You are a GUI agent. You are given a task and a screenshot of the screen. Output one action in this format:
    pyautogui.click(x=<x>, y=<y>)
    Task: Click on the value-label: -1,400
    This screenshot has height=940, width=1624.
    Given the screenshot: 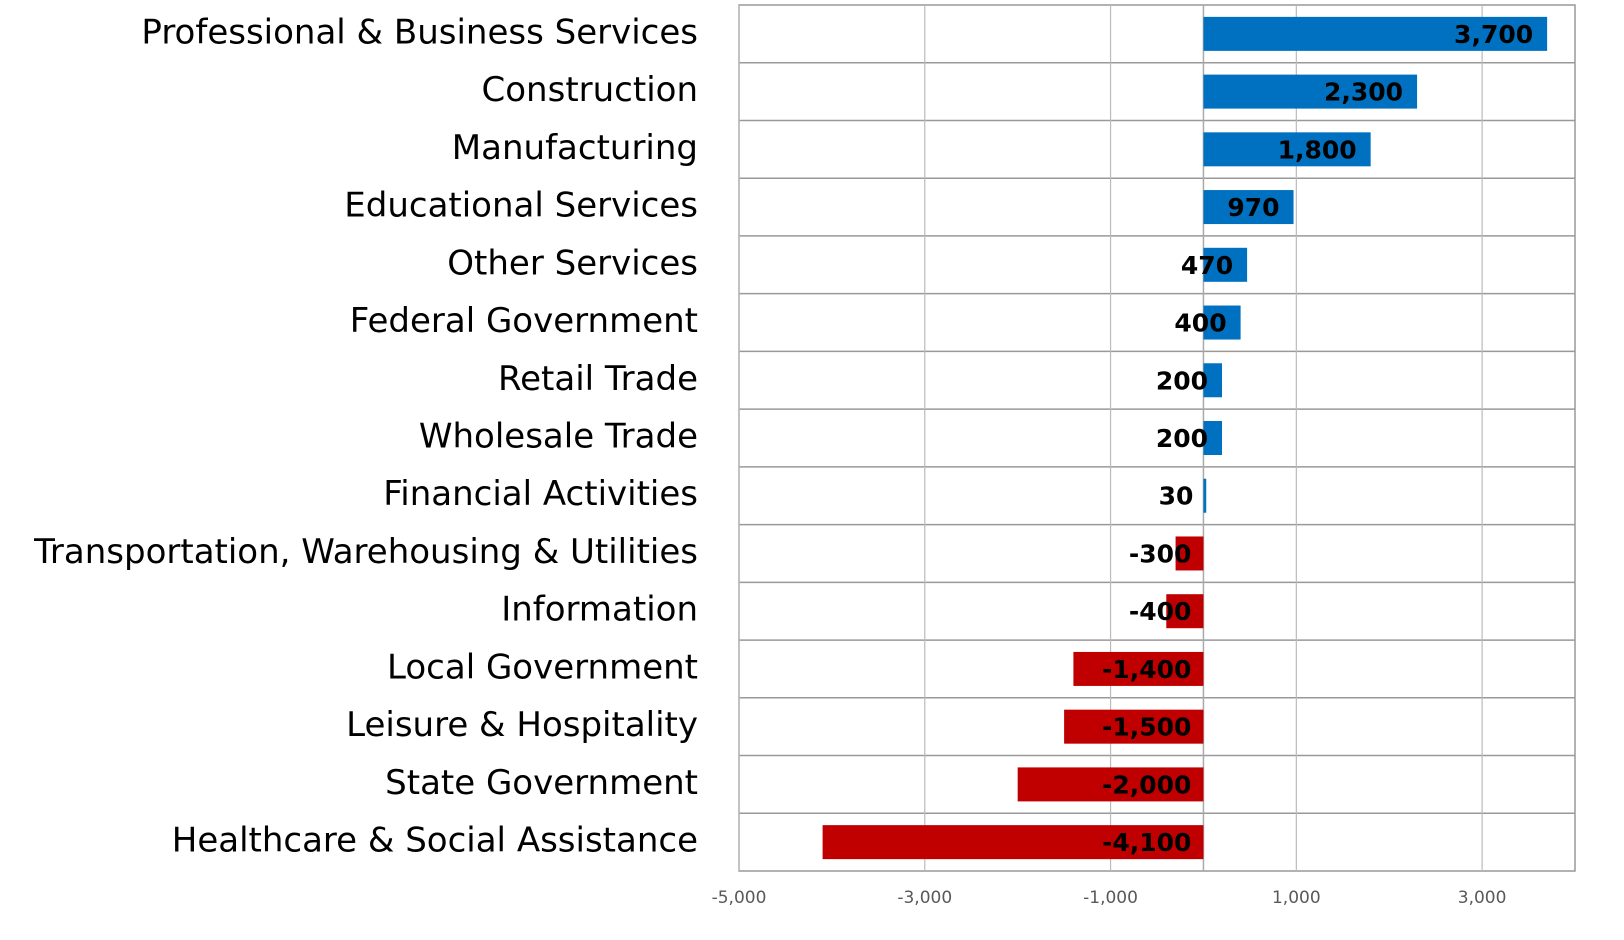 What is the action you would take?
    pyautogui.click(x=1146, y=669)
    